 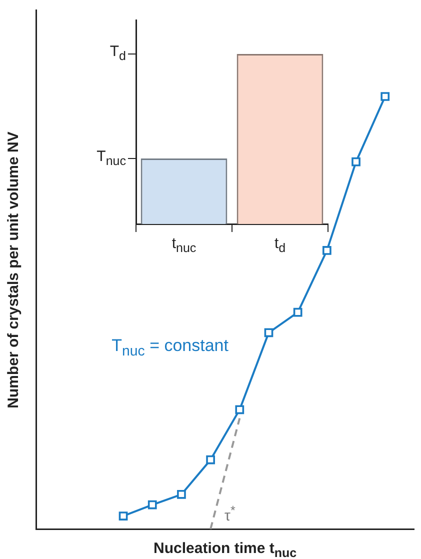 What do you see at coordinates (280, 245) in the screenshot?
I see `x-tick-label: t$_{d}$` at bounding box center [280, 245].